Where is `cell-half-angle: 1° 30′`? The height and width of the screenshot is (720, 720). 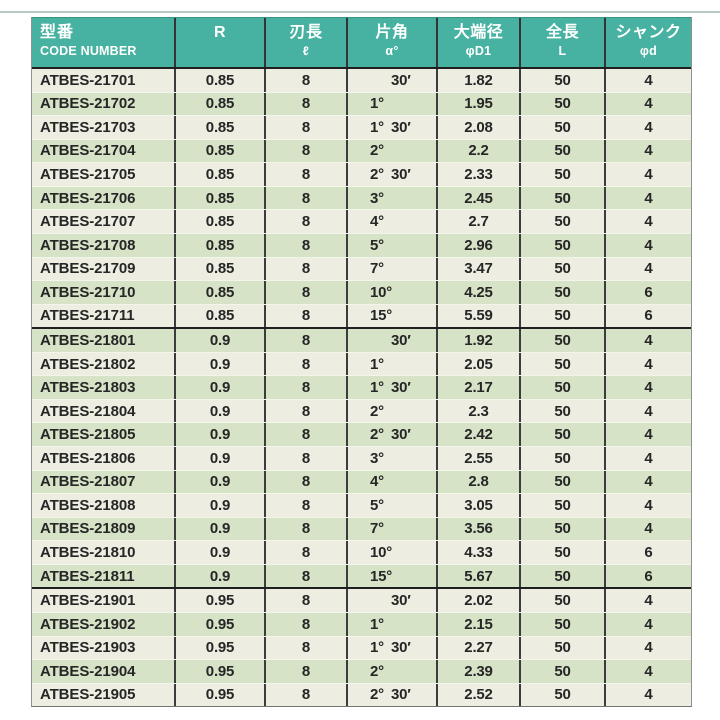 cell-half-angle: 1° 30′ is located at coordinates (393, 387).